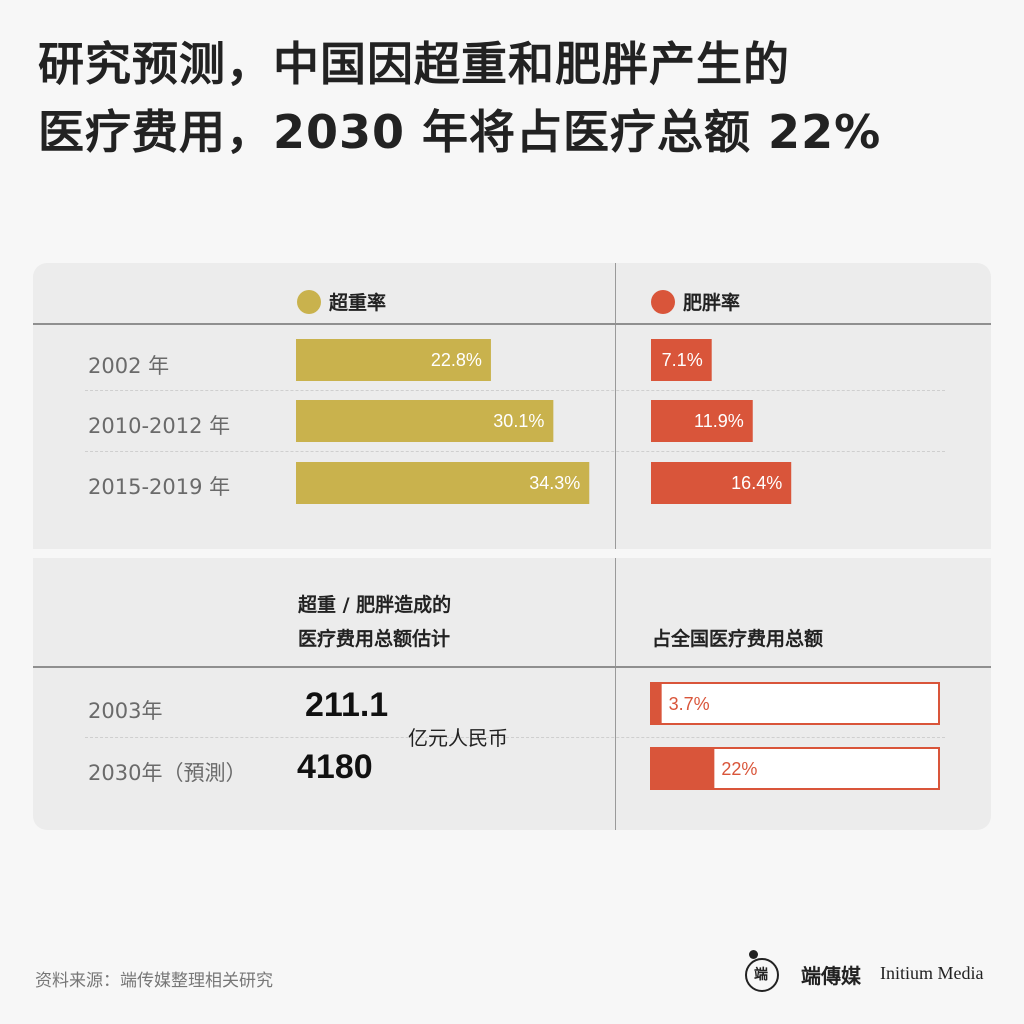 Image resolution: width=1024 pixels, height=1024 pixels. What do you see at coordinates (719, 421) in the screenshot?
I see `rate-bar-label: 11.9%` at bounding box center [719, 421].